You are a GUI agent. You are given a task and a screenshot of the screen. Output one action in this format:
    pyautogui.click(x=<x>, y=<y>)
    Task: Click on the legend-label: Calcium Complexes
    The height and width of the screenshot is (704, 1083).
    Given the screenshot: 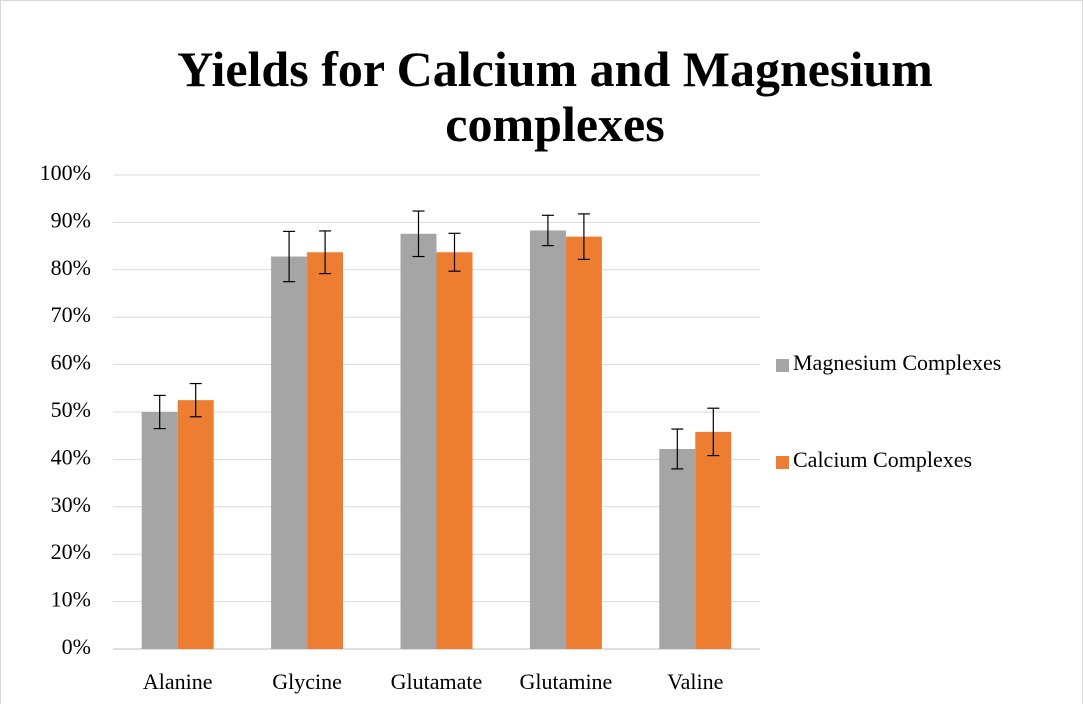 What is the action you would take?
    pyautogui.click(x=882, y=459)
    